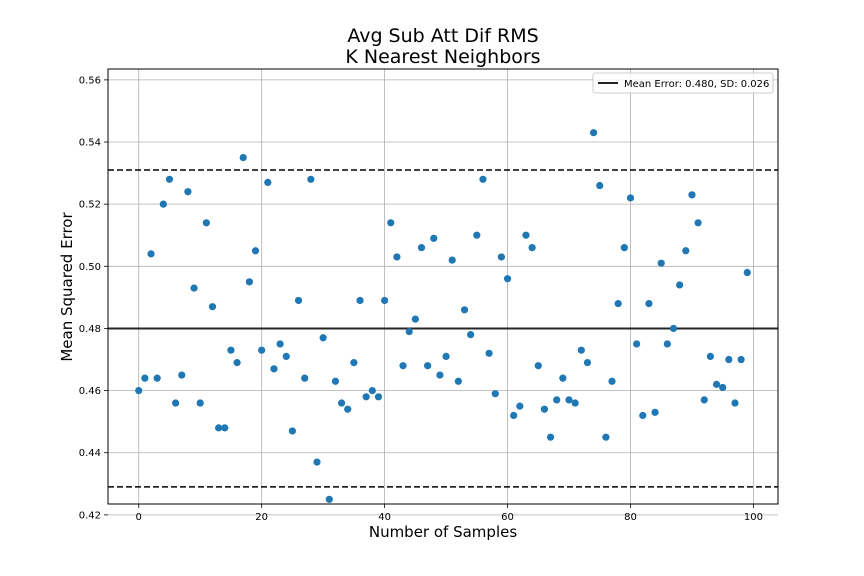 The image size is (864, 576). Describe the element at coordinates (449, 513) in the screenshot. I see `x-axis: 0 20 40 60 80 100` at that location.